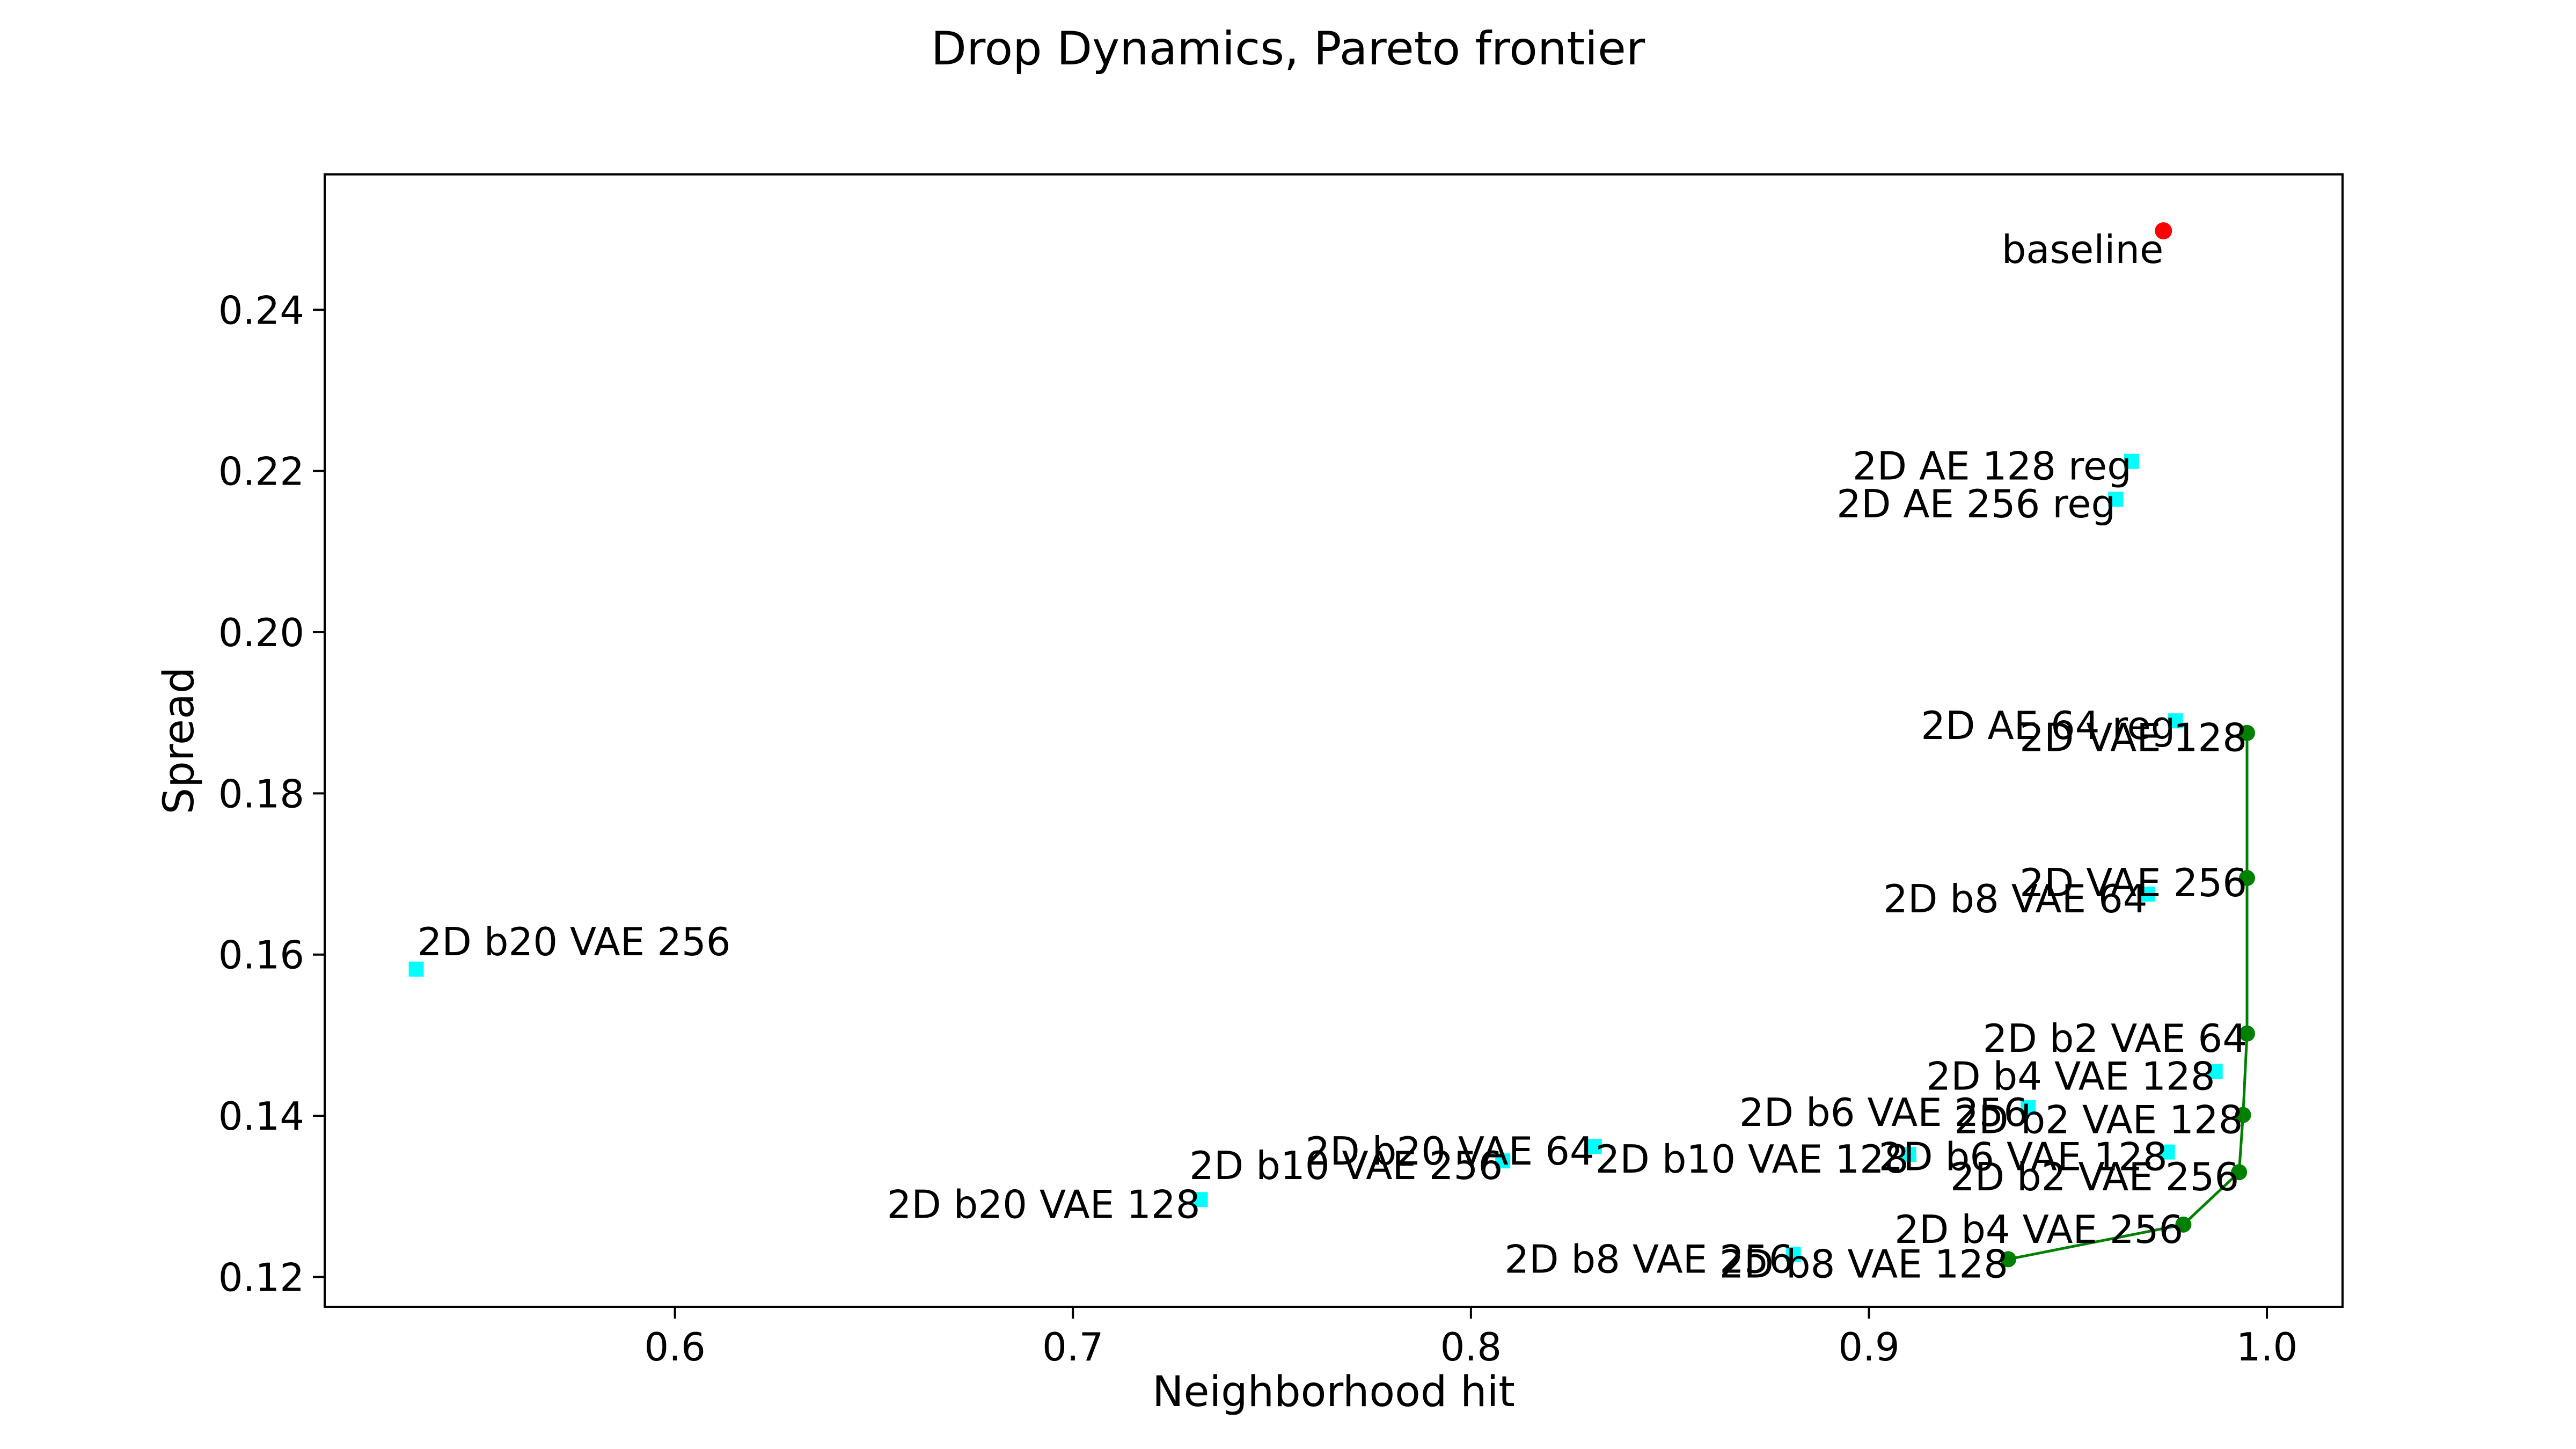 This screenshot has width=2576, height=1449. What do you see at coordinates (2094, 1176) in the screenshot?
I see `point-label: 2D b2 VAE 256` at bounding box center [2094, 1176].